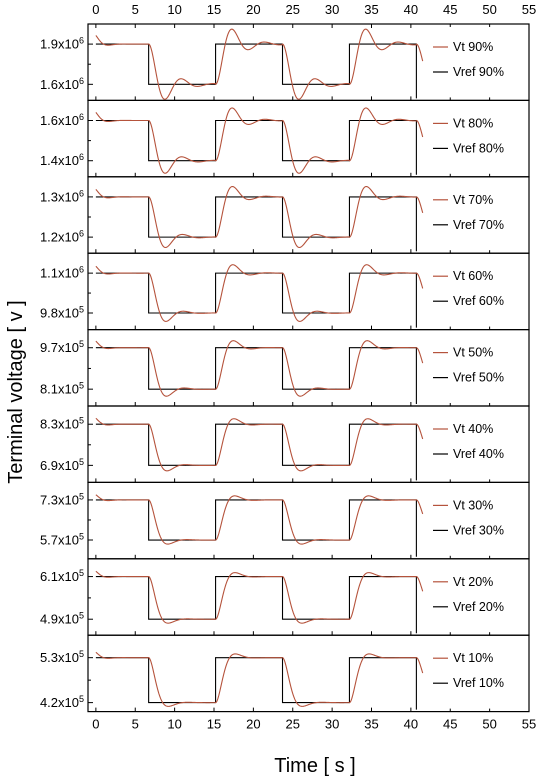  What do you see at coordinates (450, 9) in the screenshot?
I see `x-tick-label-top: 45` at bounding box center [450, 9].